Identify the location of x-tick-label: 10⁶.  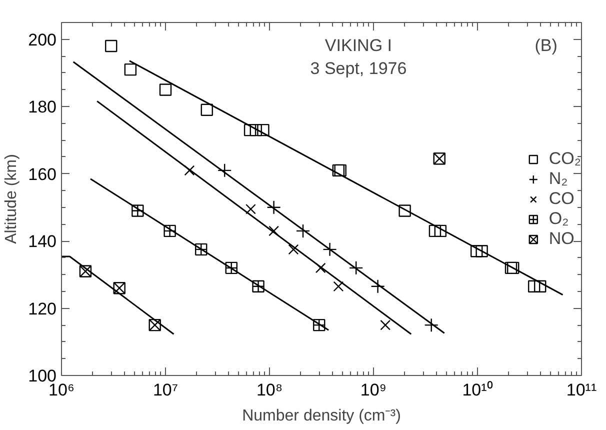
(61, 390).